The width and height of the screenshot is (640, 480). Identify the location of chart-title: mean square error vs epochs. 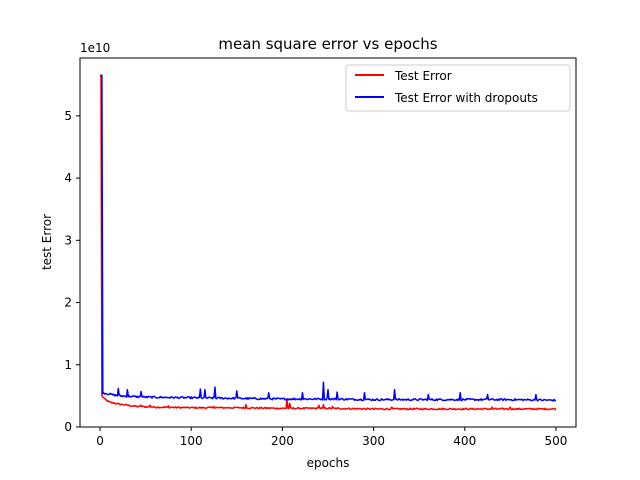
(327, 44).